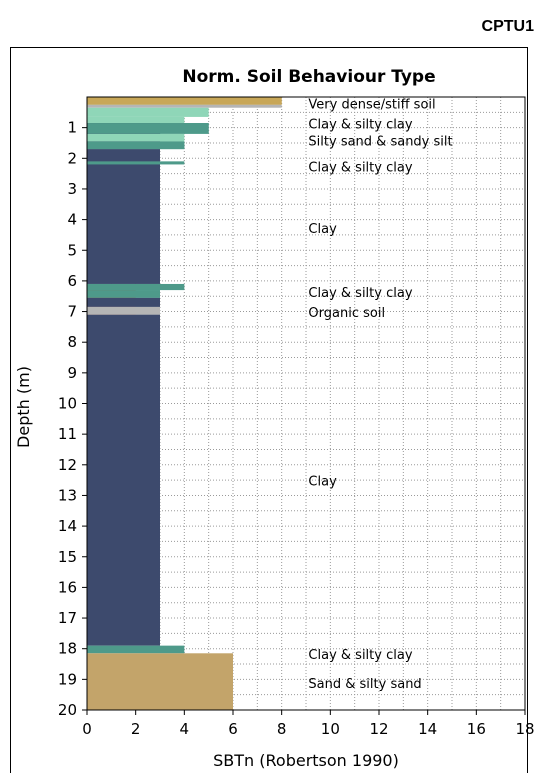 This screenshot has width=538, height=773. What do you see at coordinates (67, 710) in the screenshot?
I see `y-tick-label: 20` at bounding box center [67, 710].